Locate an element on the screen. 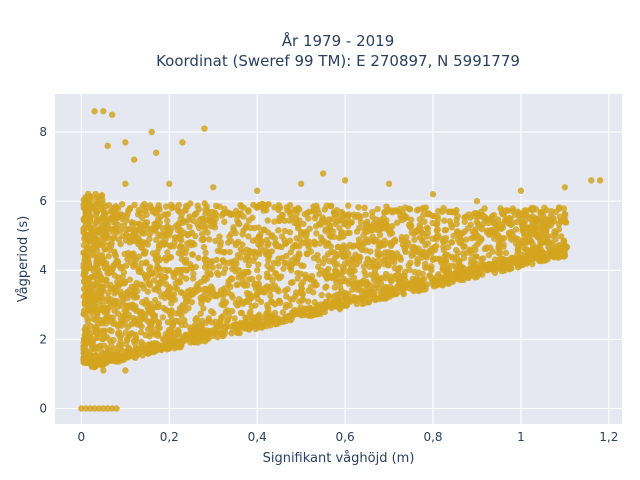 This screenshot has width=640, height=480. y-axis-title: Vågperiod (s) is located at coordinates (23, 259).